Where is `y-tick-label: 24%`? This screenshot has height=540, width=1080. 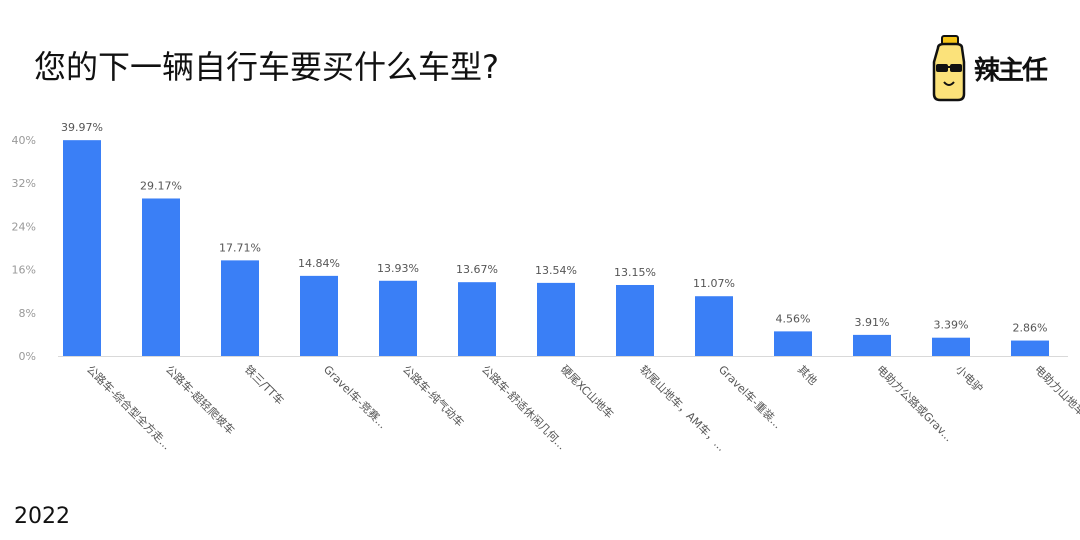
y-tick-label: 24% is located at coordinates (24, 226).